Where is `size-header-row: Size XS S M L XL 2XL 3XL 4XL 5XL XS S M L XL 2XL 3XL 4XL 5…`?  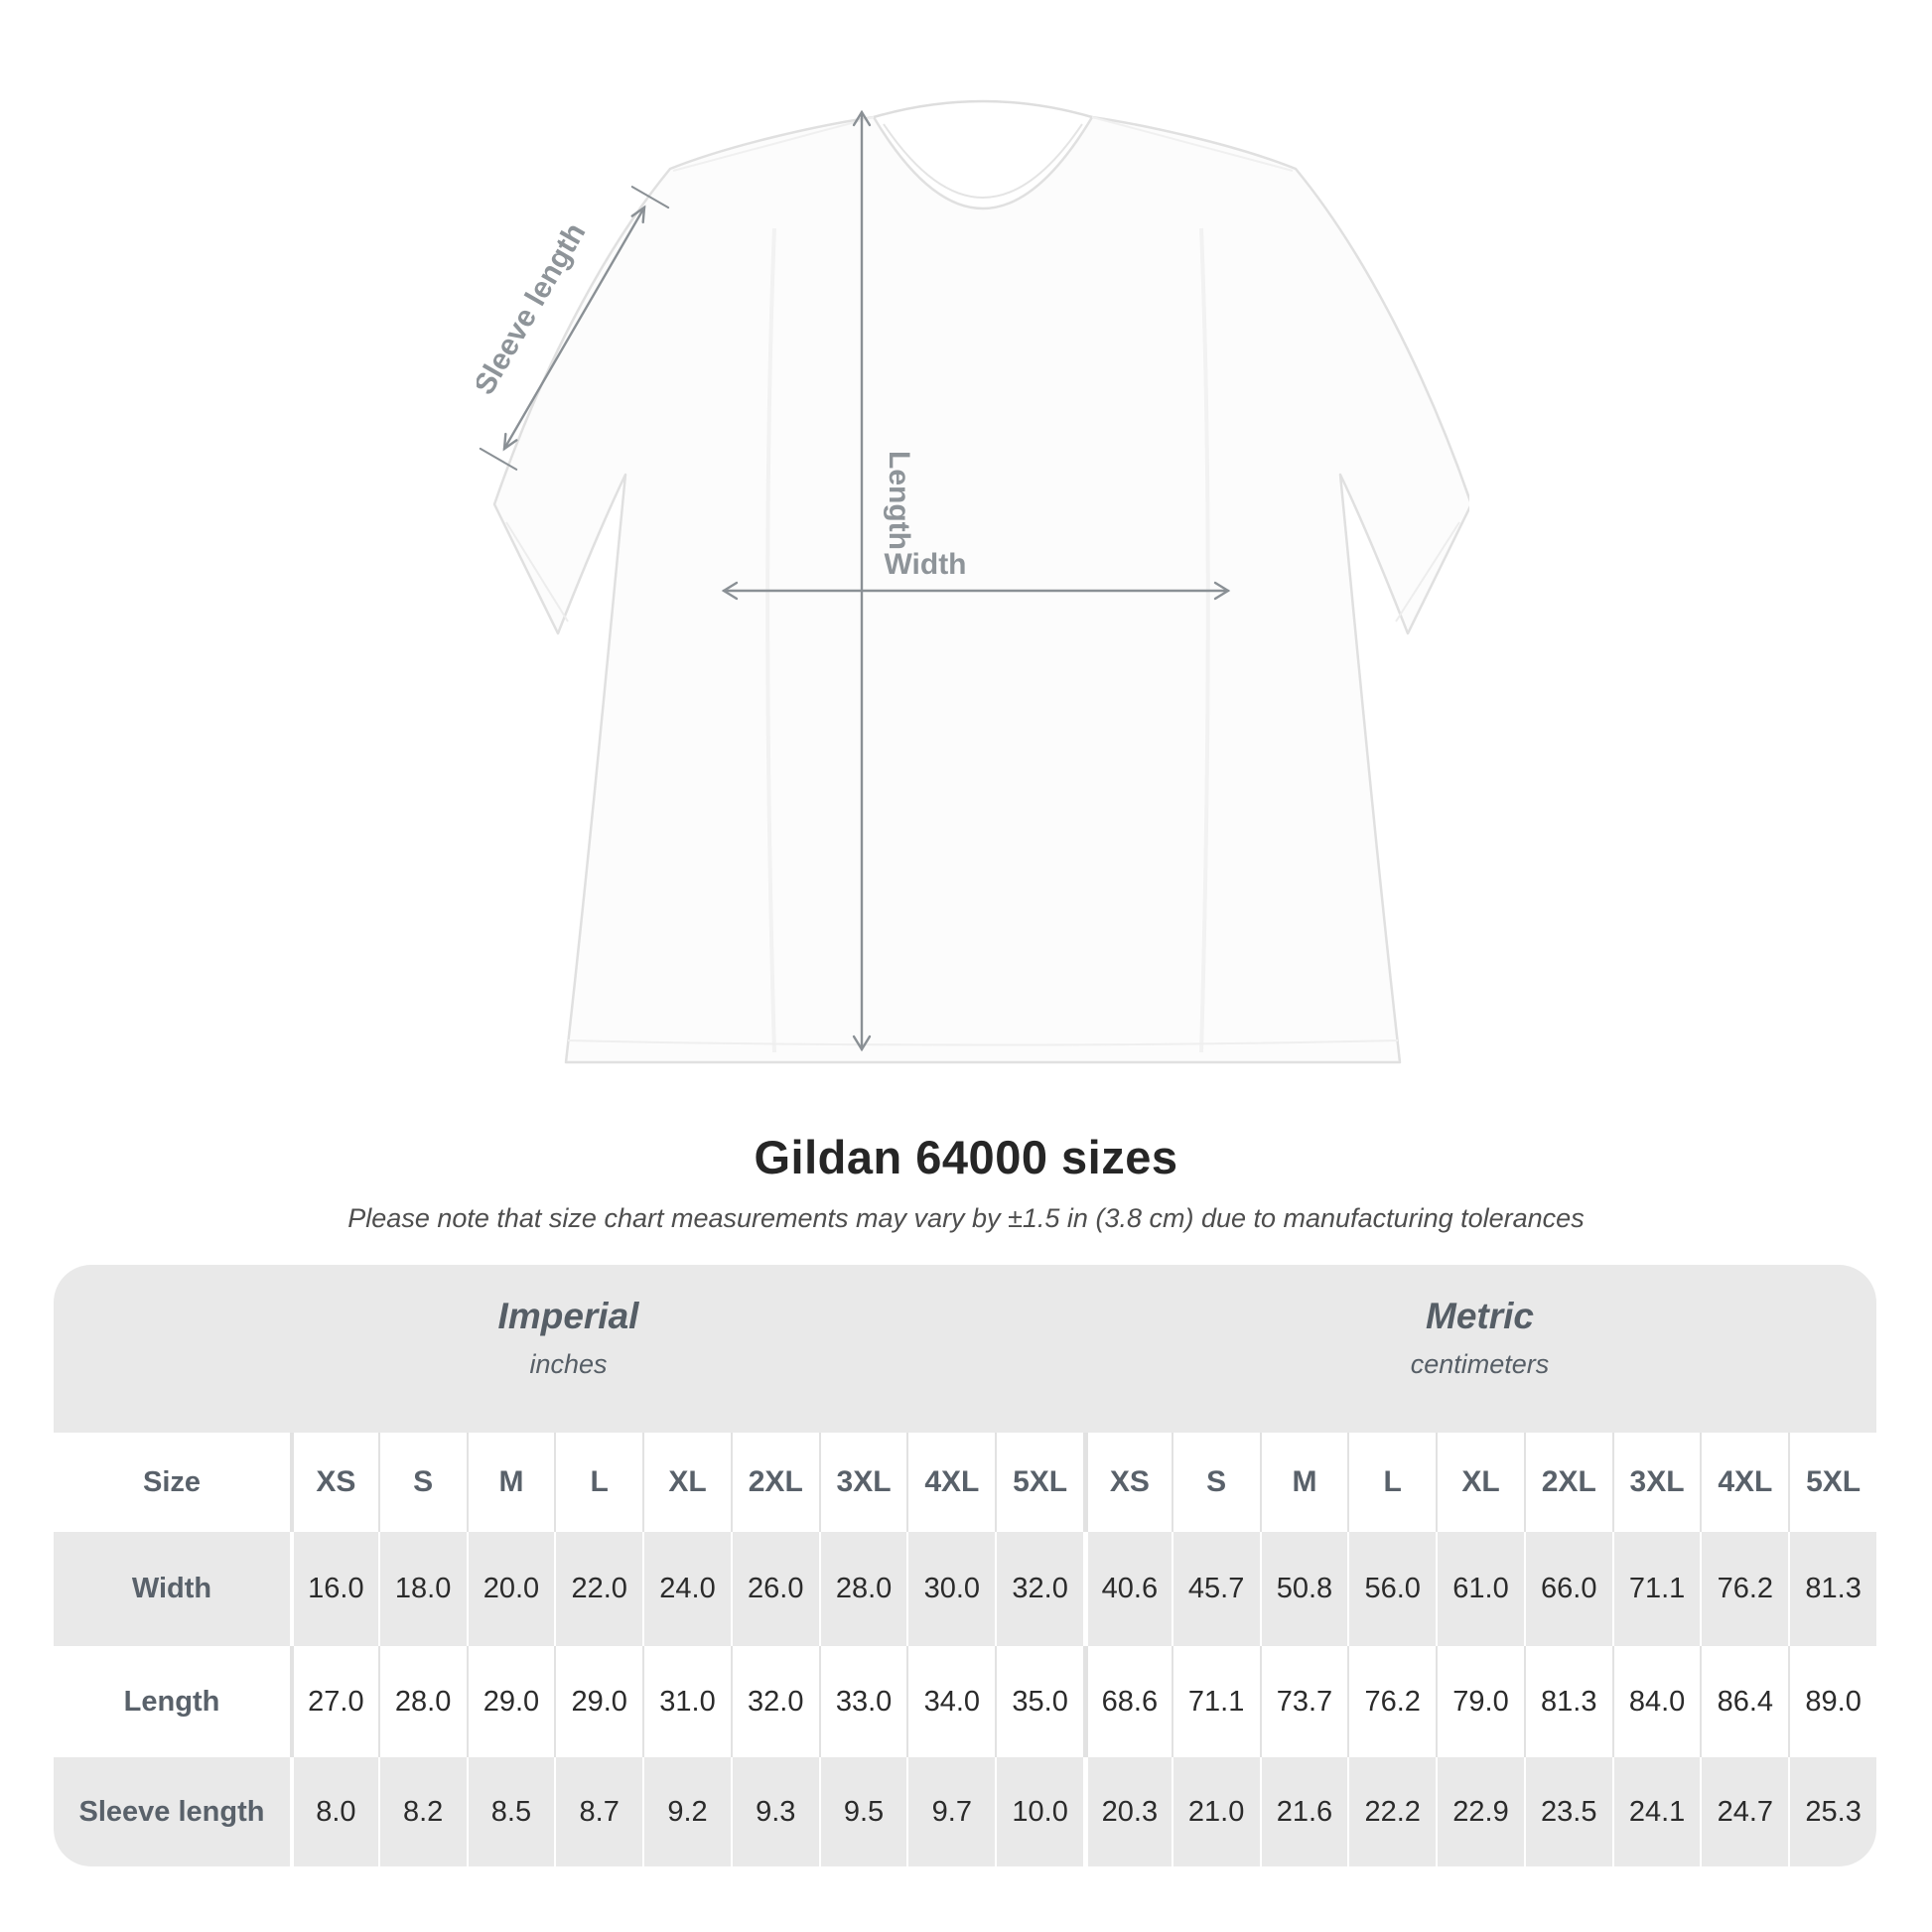
size-header-row: Size XS S M L XL 2XL 3XL 4XL 5XL XS S M L XL 2XL 3XL 4XL 5… is located at coordinates (965, 1483).